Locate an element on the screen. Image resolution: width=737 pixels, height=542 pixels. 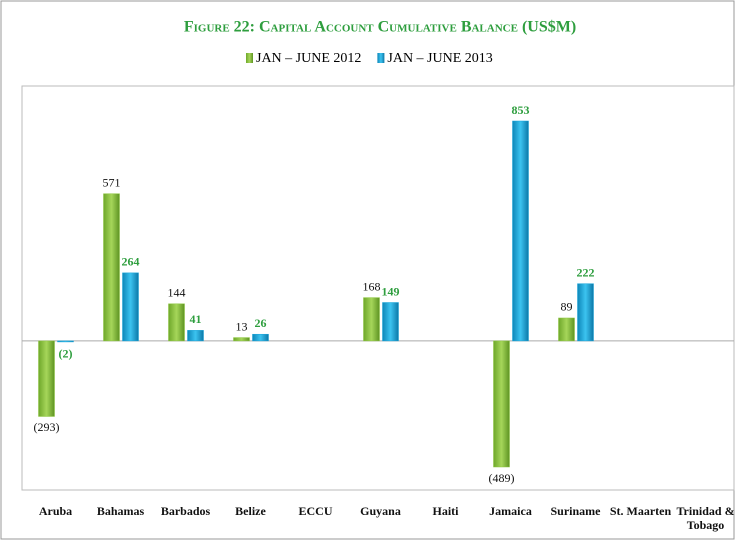
x-tick-label: Guyana is located at coordinates (380, 511).